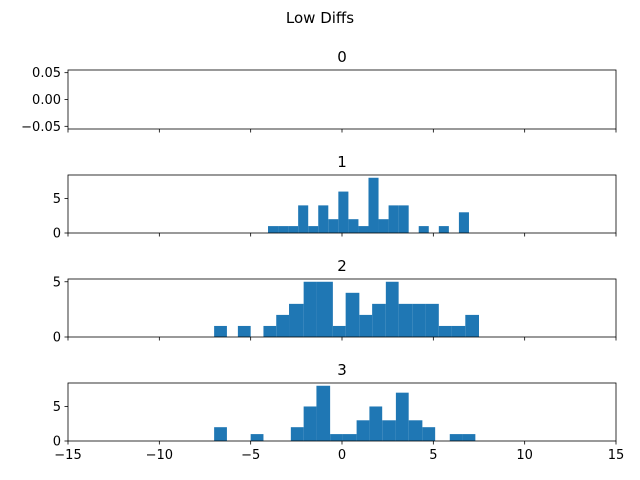 The width and height of the screenshot is (640, 480). What do you see at coordinates (46, 100) in the screenshot?
I see `y-tick-label: 0.00` at bounding box center [46, 100].